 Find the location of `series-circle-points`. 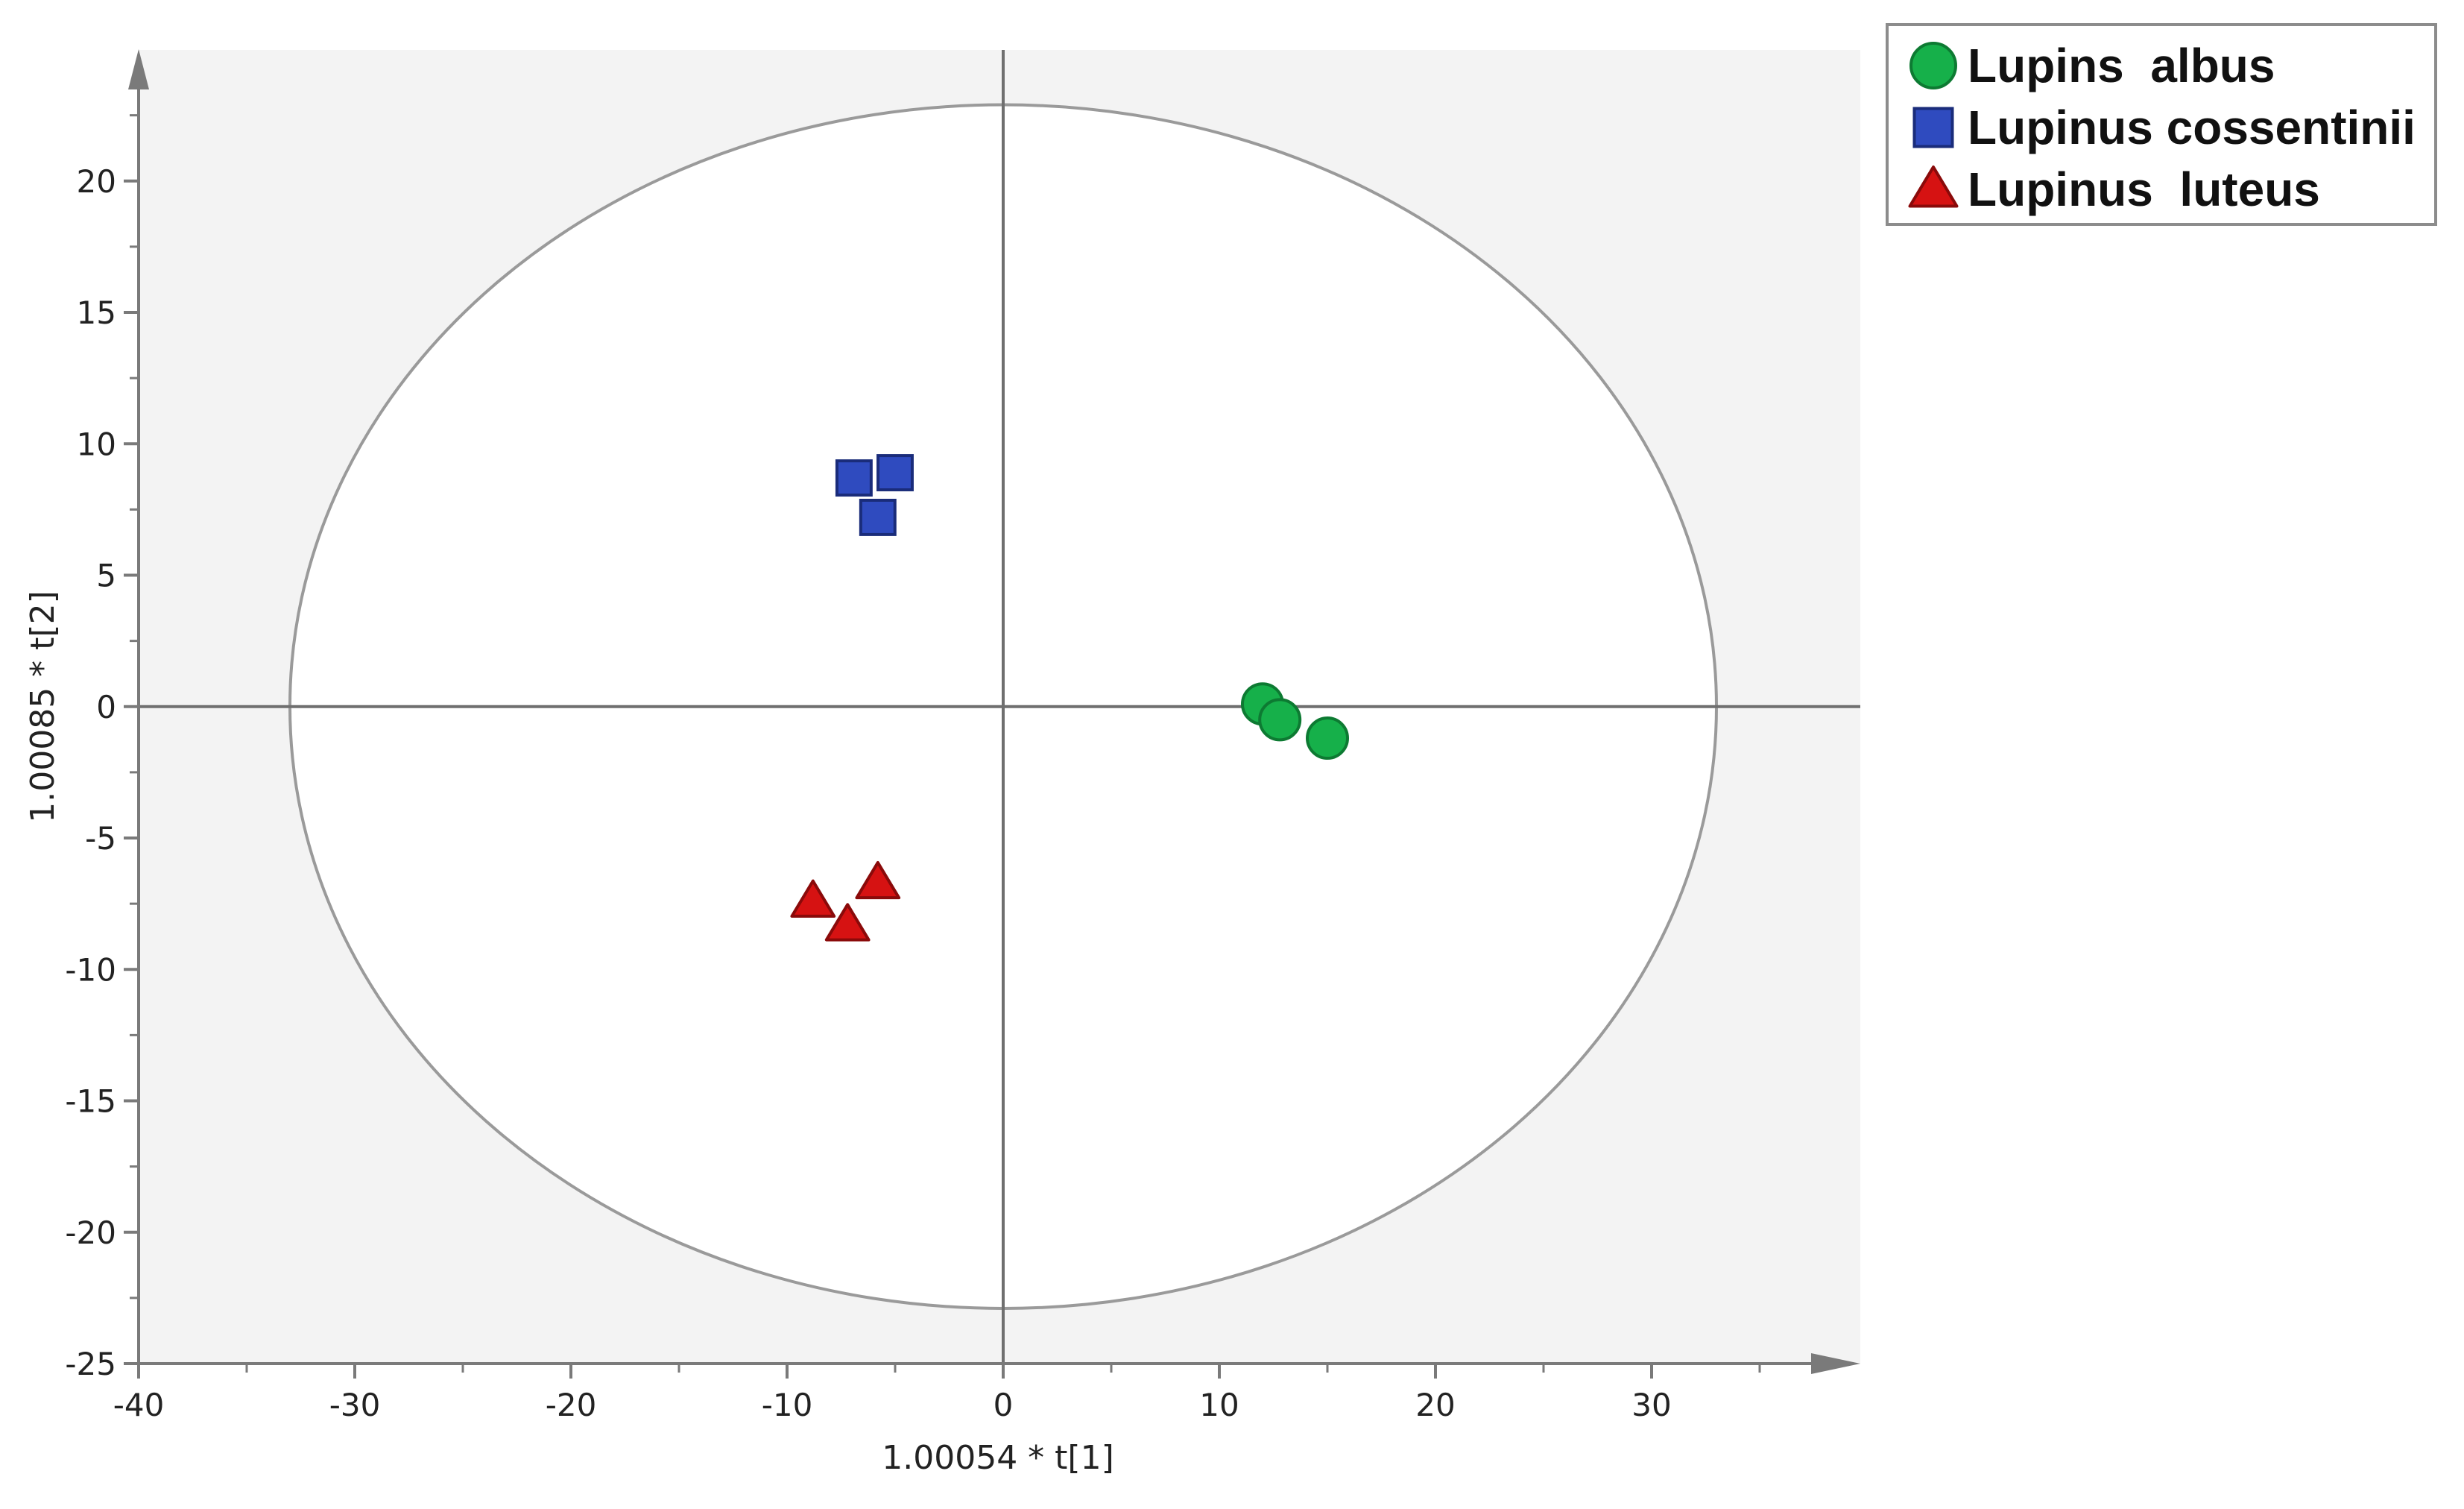

series-circle-points is located at coordinates (1295, 721).